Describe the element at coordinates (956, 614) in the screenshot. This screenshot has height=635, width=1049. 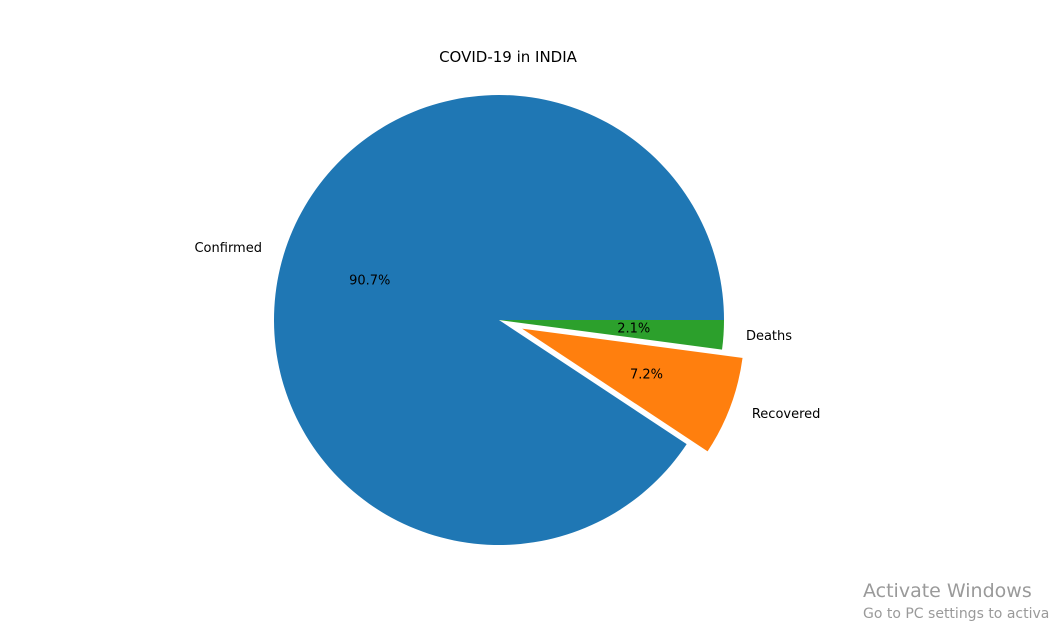
I see `activate-windows-subtitle: Go to PC settings to activate` at that location.